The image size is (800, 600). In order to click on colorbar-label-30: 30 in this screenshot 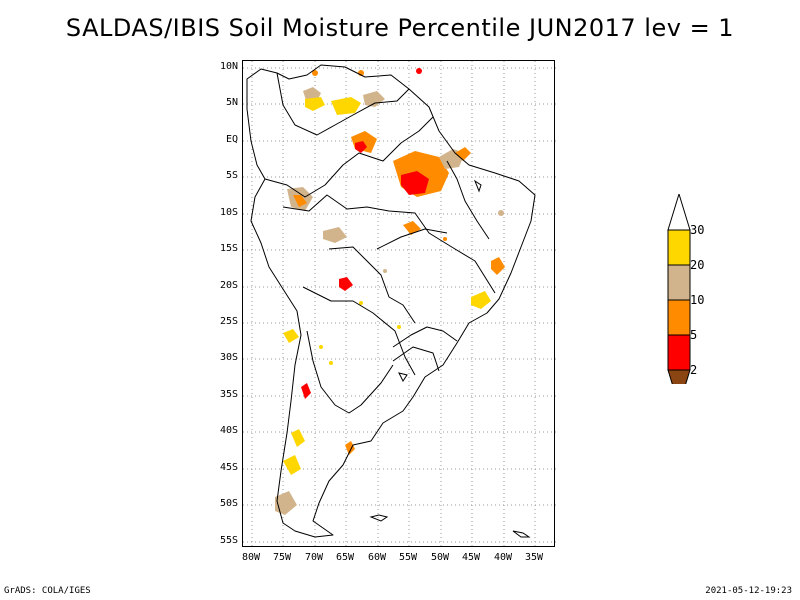, I will do `click(697, 230)`.